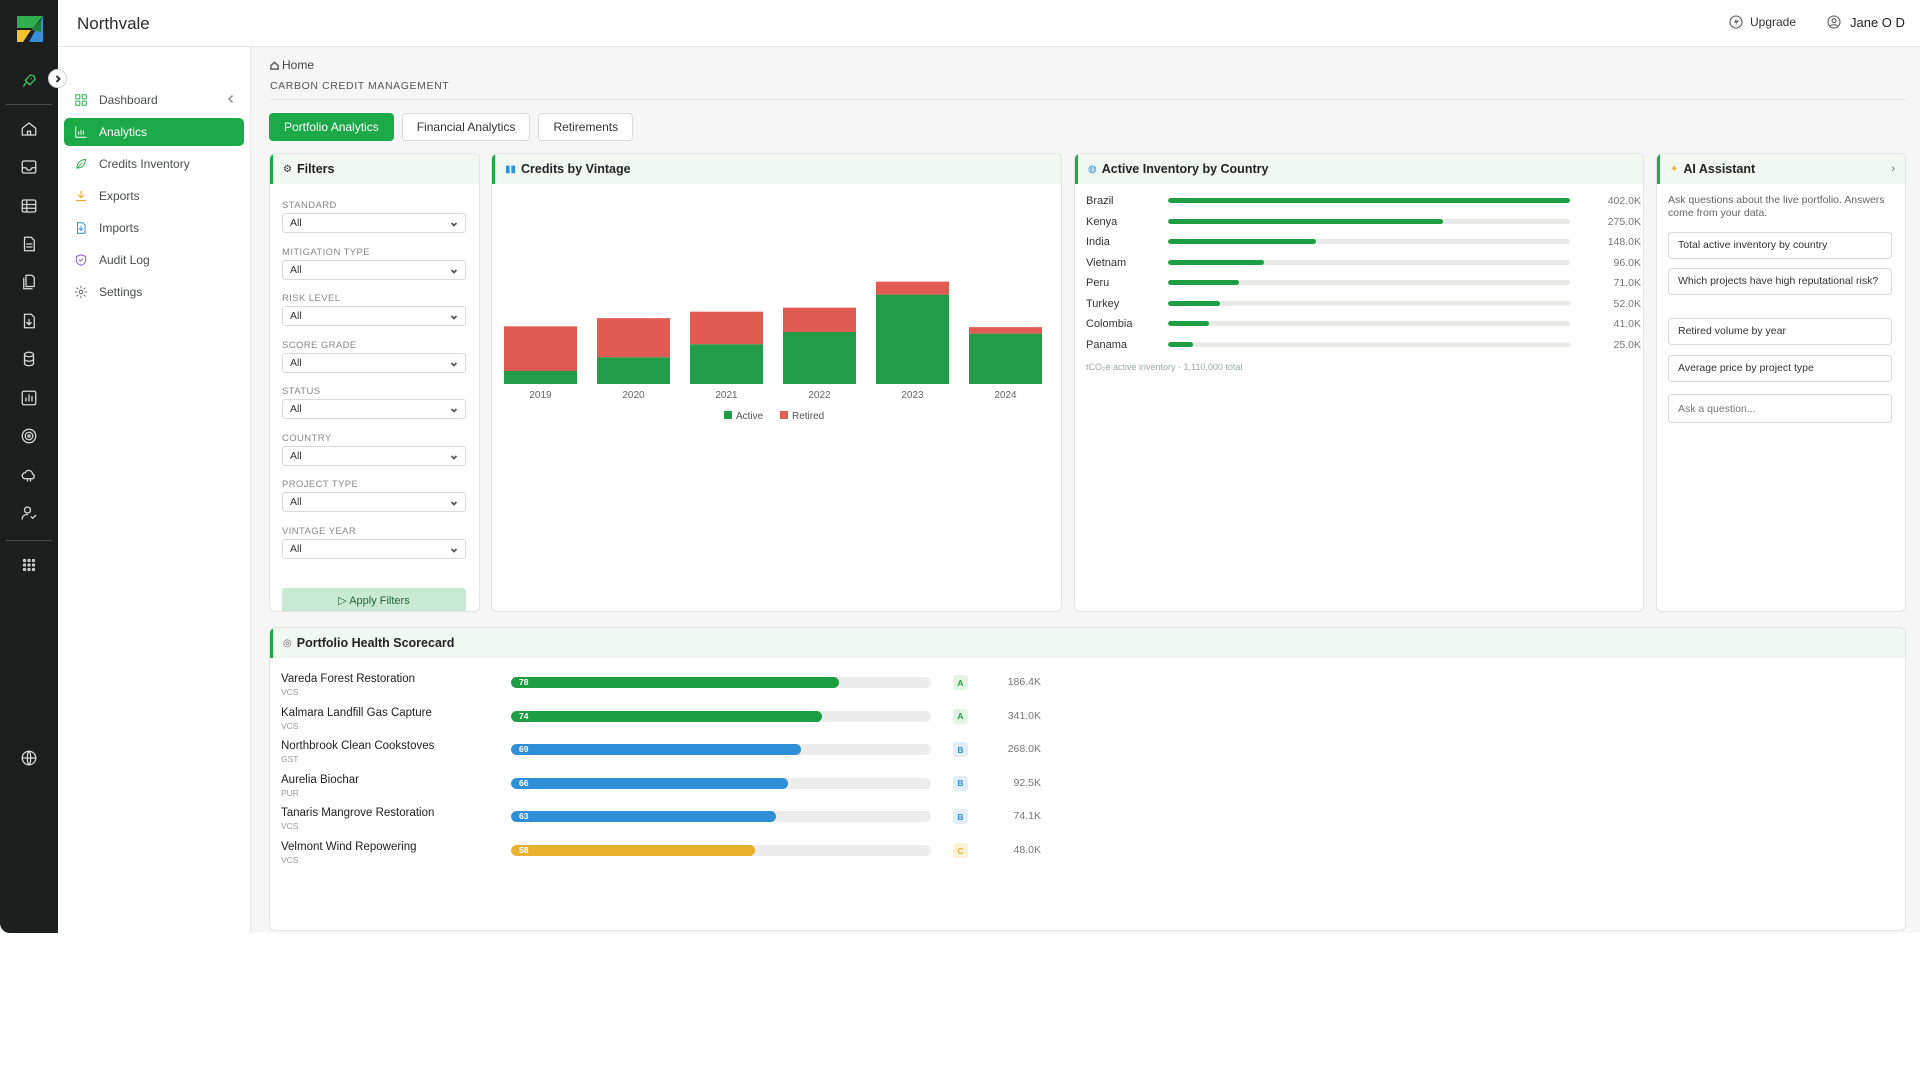 The image size is (1920, 1080). Describe the element at coordinates (374, 316) in the screenshot. I see `filter-select-risk-level: All` at that location.